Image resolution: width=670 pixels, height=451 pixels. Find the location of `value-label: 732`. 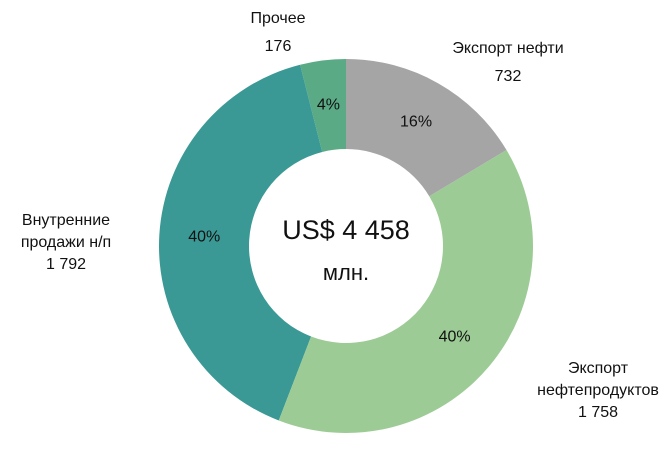

value-label: 732 is located at coordinates (508, 76).